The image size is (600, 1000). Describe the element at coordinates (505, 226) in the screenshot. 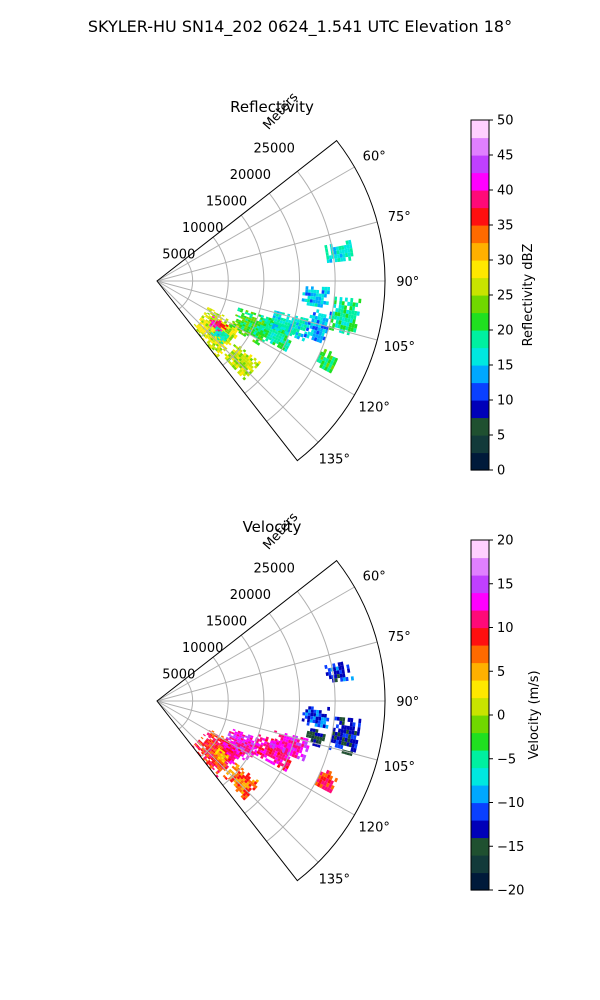

I see `colorbar-tick-label: 35` at that location.